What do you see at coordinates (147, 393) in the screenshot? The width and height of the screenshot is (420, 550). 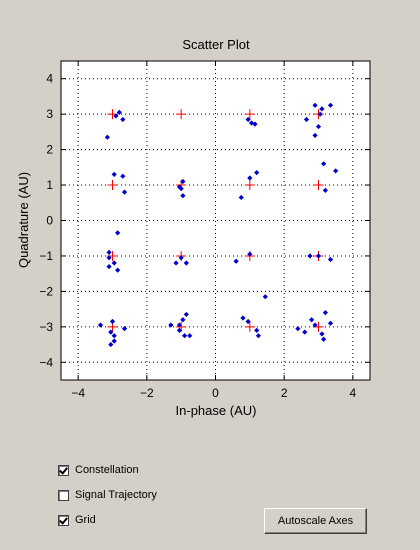 I see `x-tick-label: −2` at bounding box center [147, 393].